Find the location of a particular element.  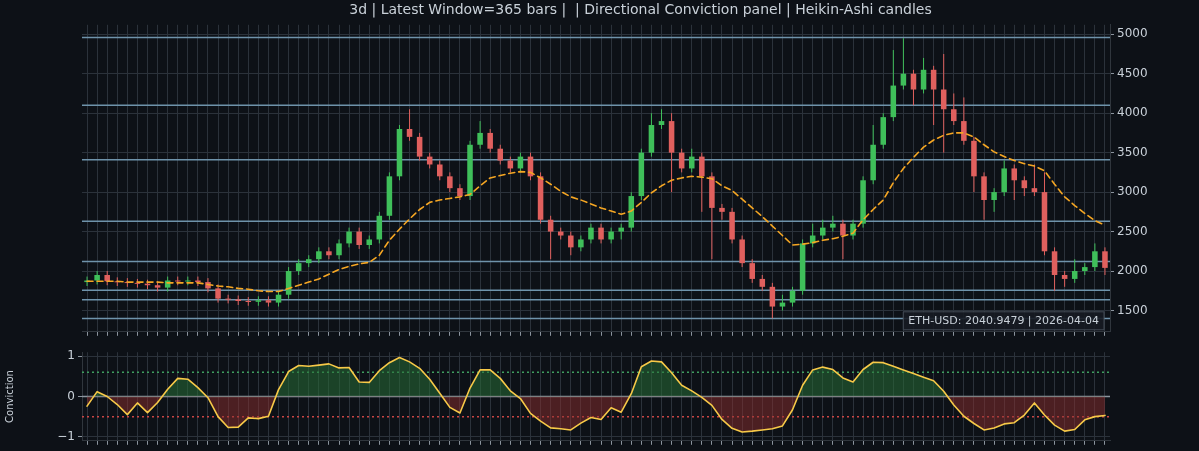

y-tick-label: −1 is located at coordinates (66, 435).